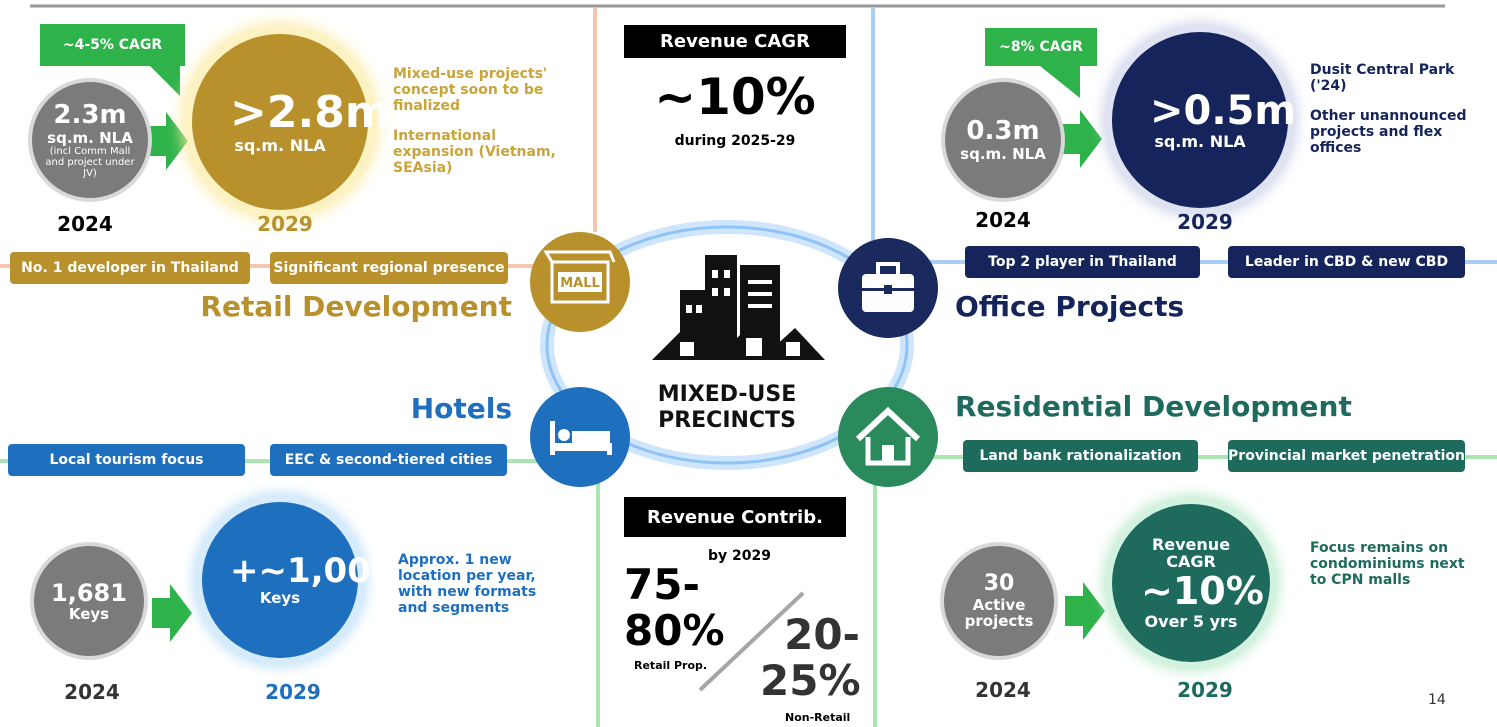 The height and width of the screenshot is (727, 1497). I want to click on text-line: 80%, so click(674, 630).